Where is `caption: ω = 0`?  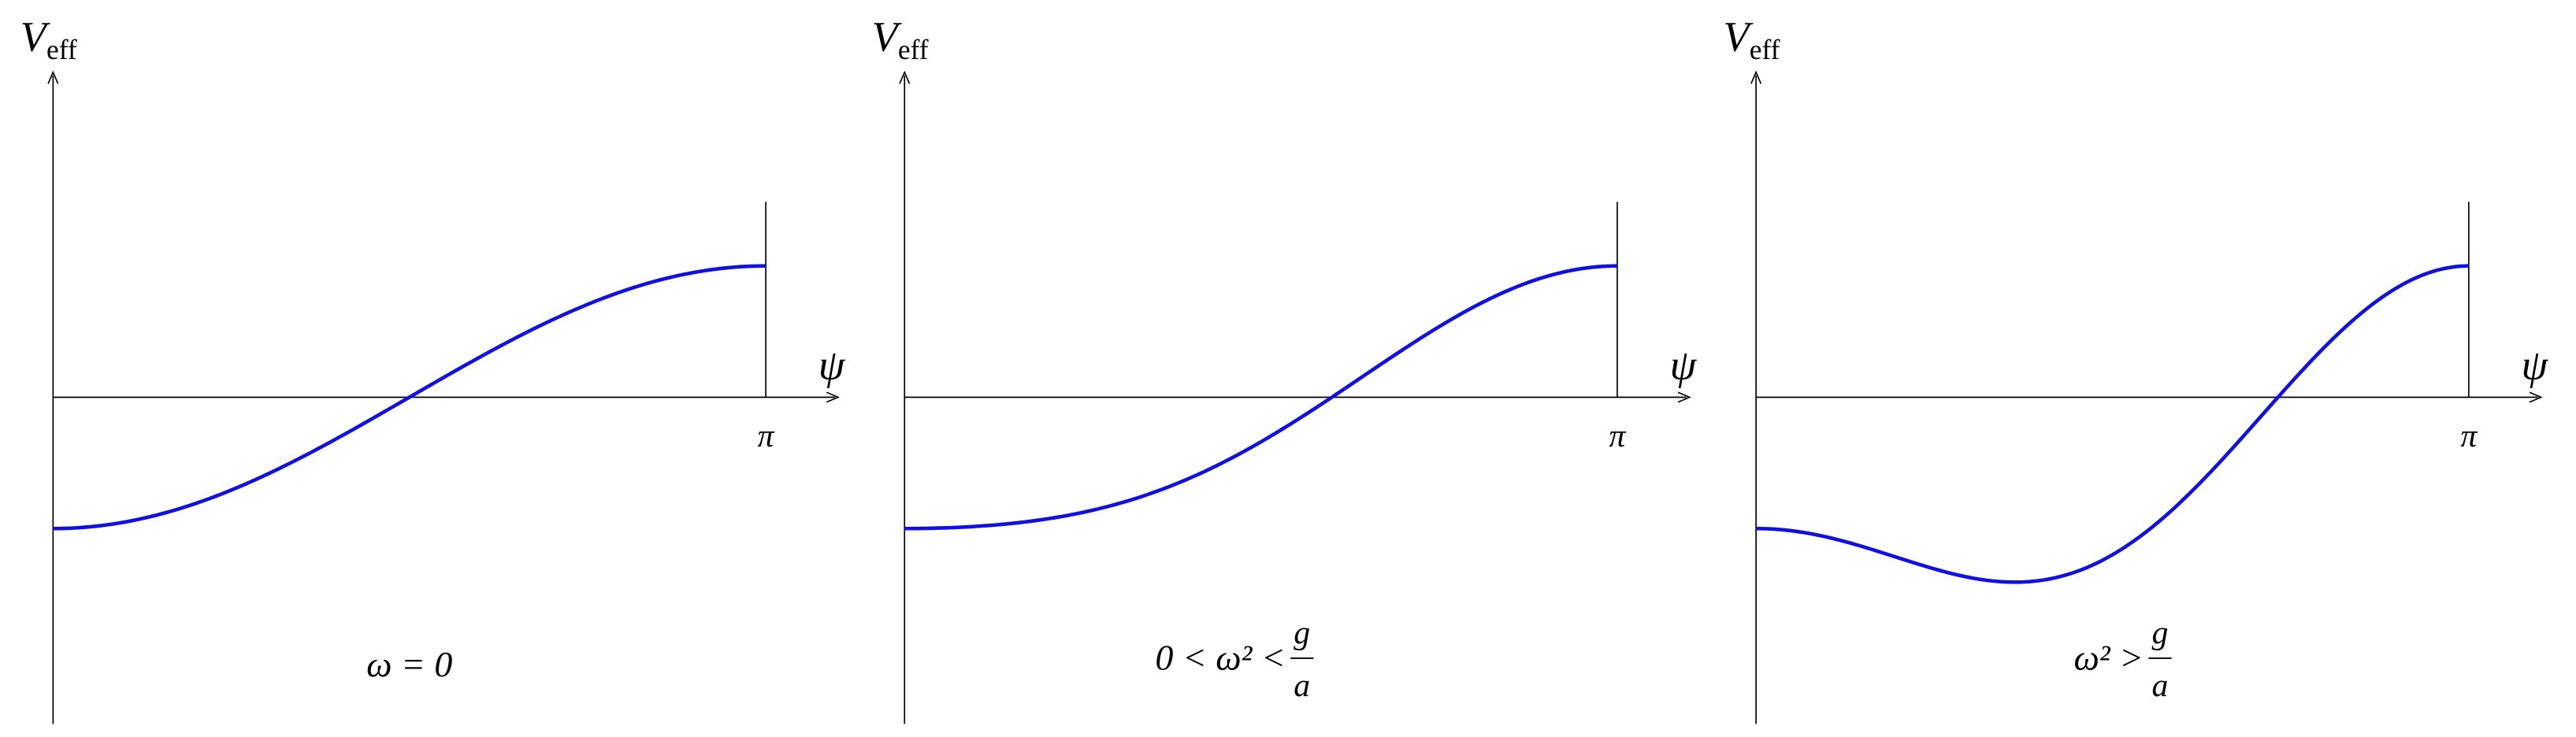 caption: ω = 0 is located at coordinates (409, 664).